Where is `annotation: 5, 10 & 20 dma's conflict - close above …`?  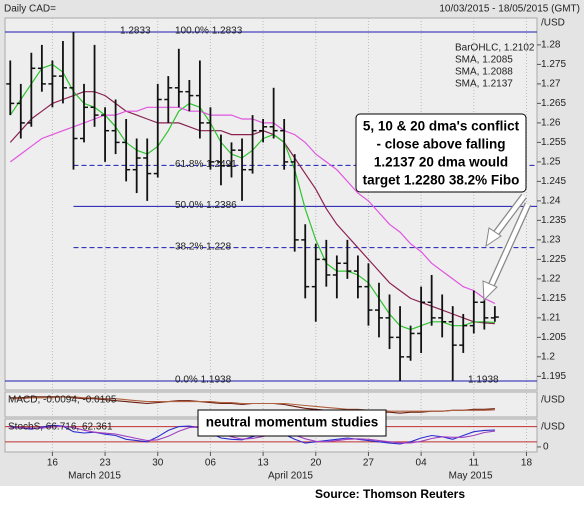 annotation: 5, 10 & 20 dma's conflict - close above … is located at coordinates (443, 207).